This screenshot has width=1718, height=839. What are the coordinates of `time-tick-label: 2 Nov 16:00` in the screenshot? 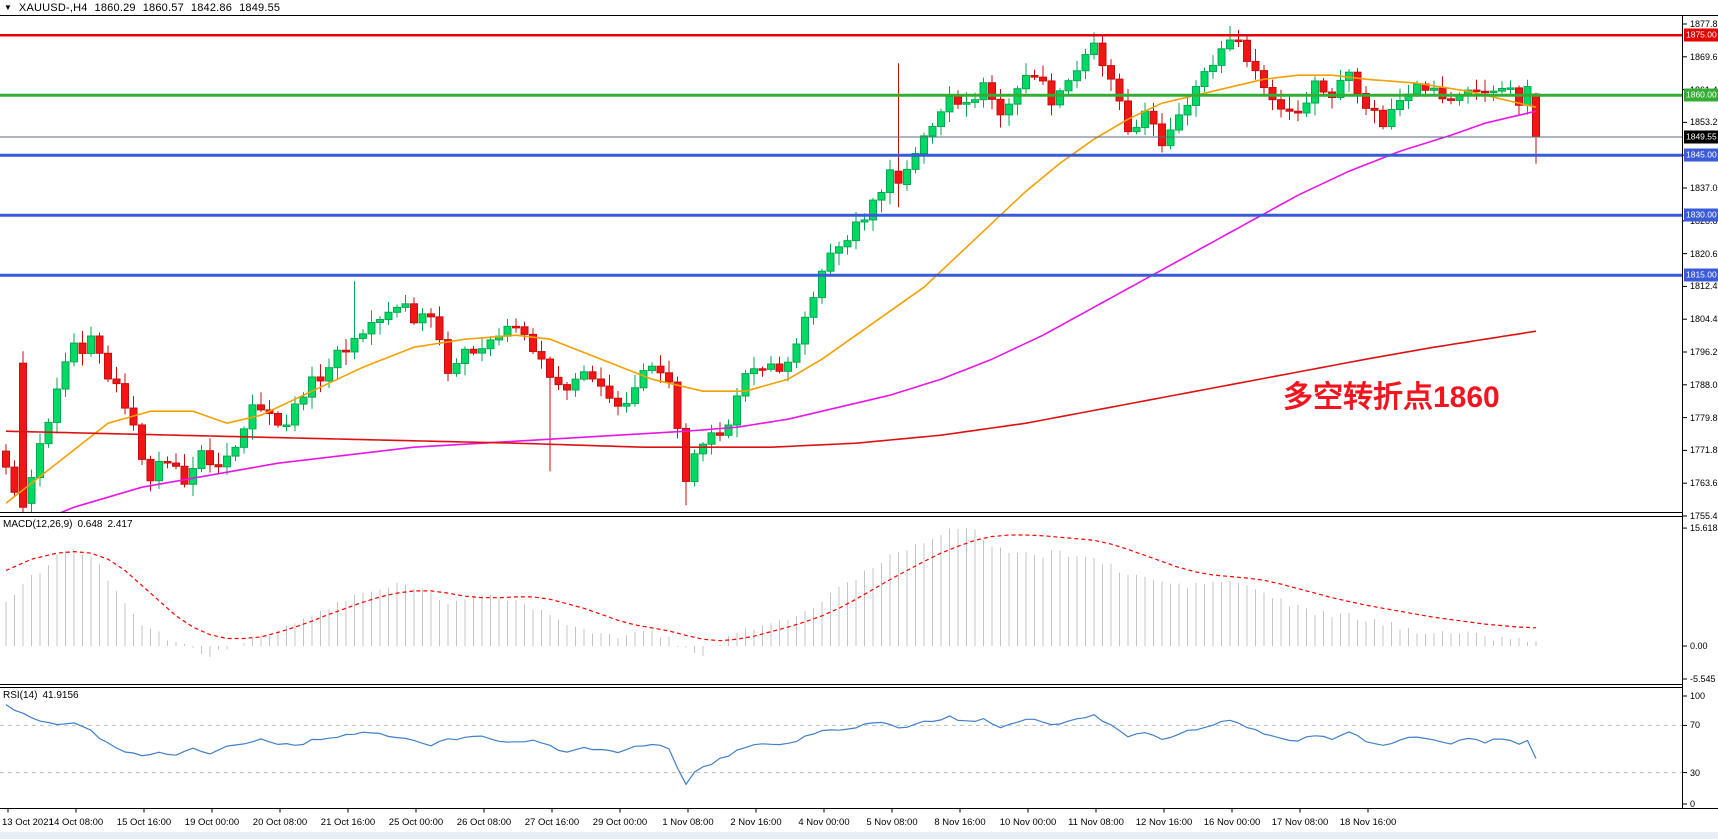 It's located at (756, 822).